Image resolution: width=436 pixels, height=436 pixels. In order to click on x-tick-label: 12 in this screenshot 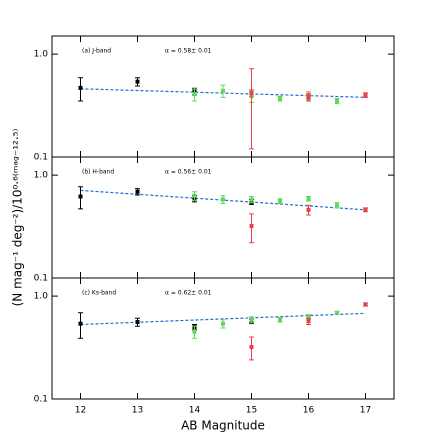, I will do `click(80, 411)`.